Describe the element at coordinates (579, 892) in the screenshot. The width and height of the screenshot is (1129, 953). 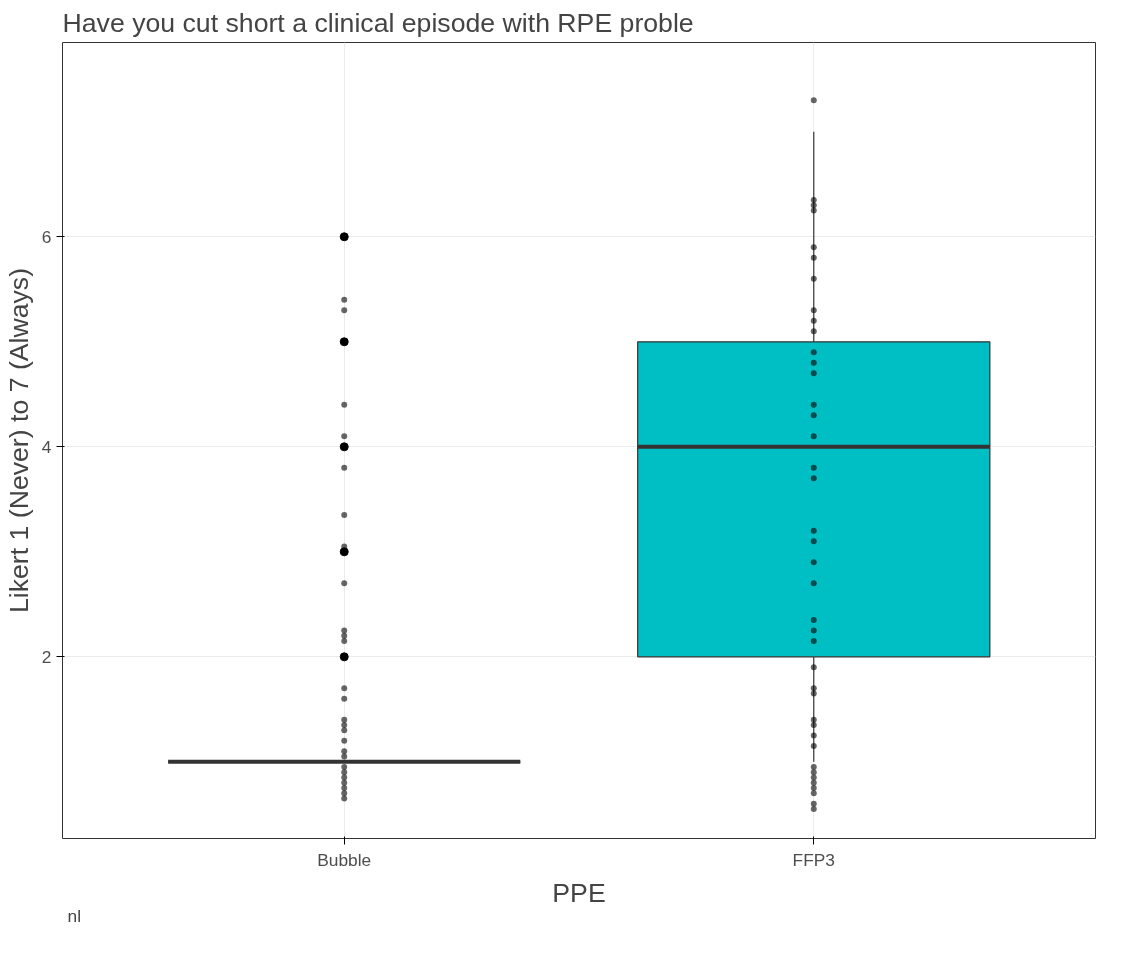
I see `x-axis-title: PPE` at that location.